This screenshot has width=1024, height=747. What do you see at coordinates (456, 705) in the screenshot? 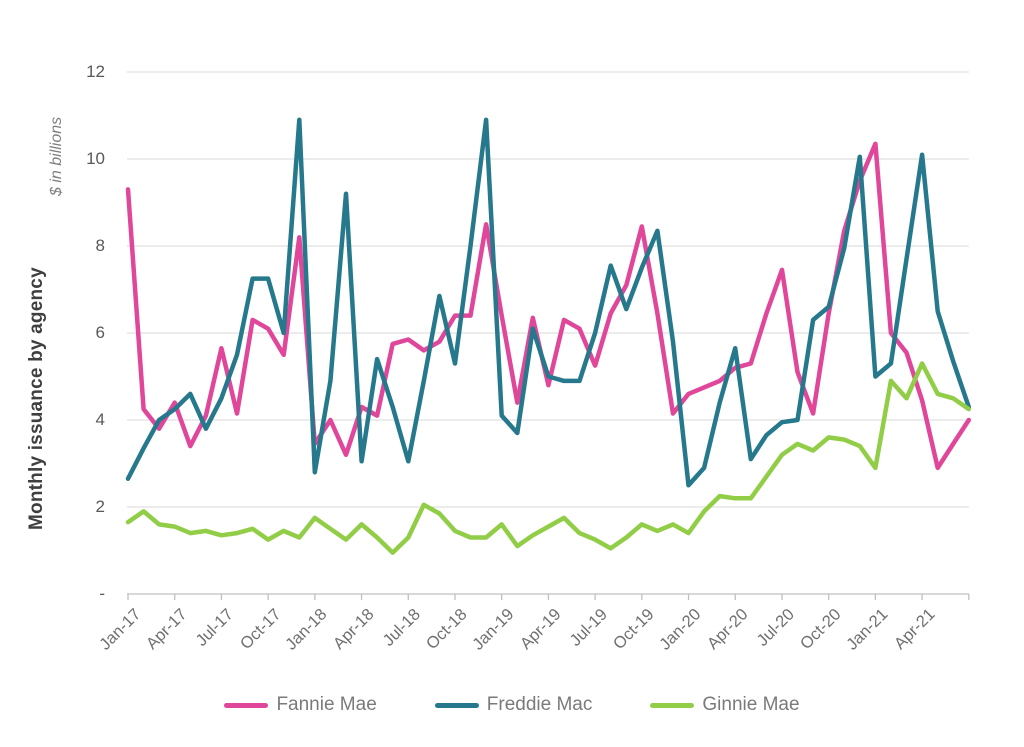
I see `freddie-mac-line-swatch` at bounding box center [456, 705].